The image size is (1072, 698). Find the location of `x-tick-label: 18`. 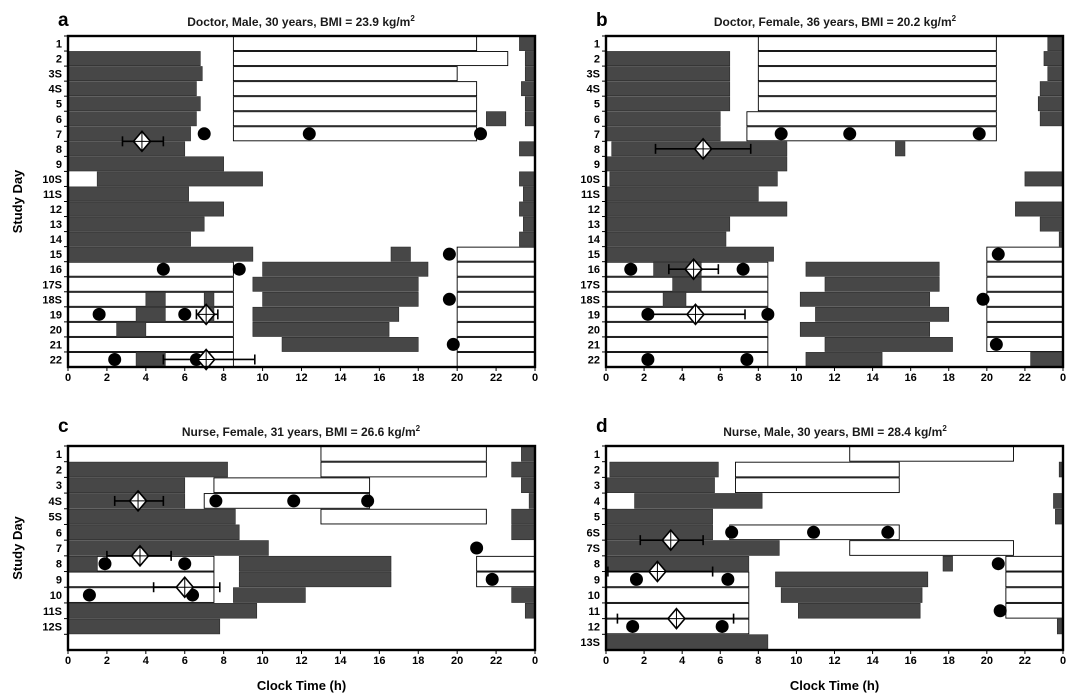

x-tick-label: 18 is located at coordinates (418, 378).